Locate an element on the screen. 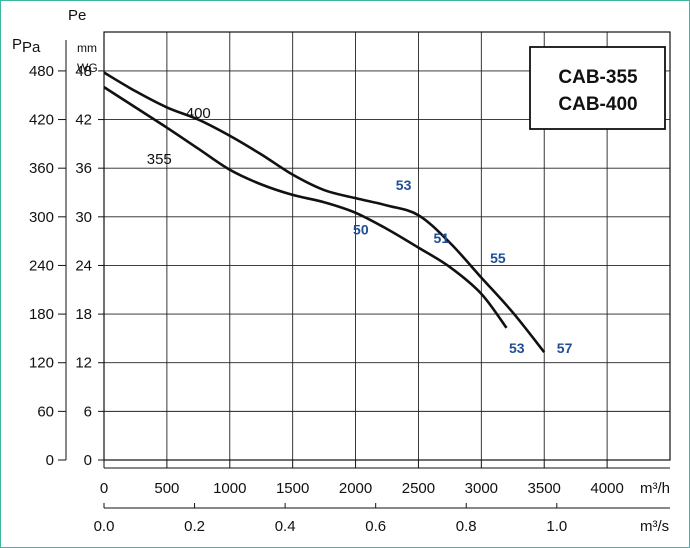  right-axis-unit-line2: WG is located at coordinates (87, 68).